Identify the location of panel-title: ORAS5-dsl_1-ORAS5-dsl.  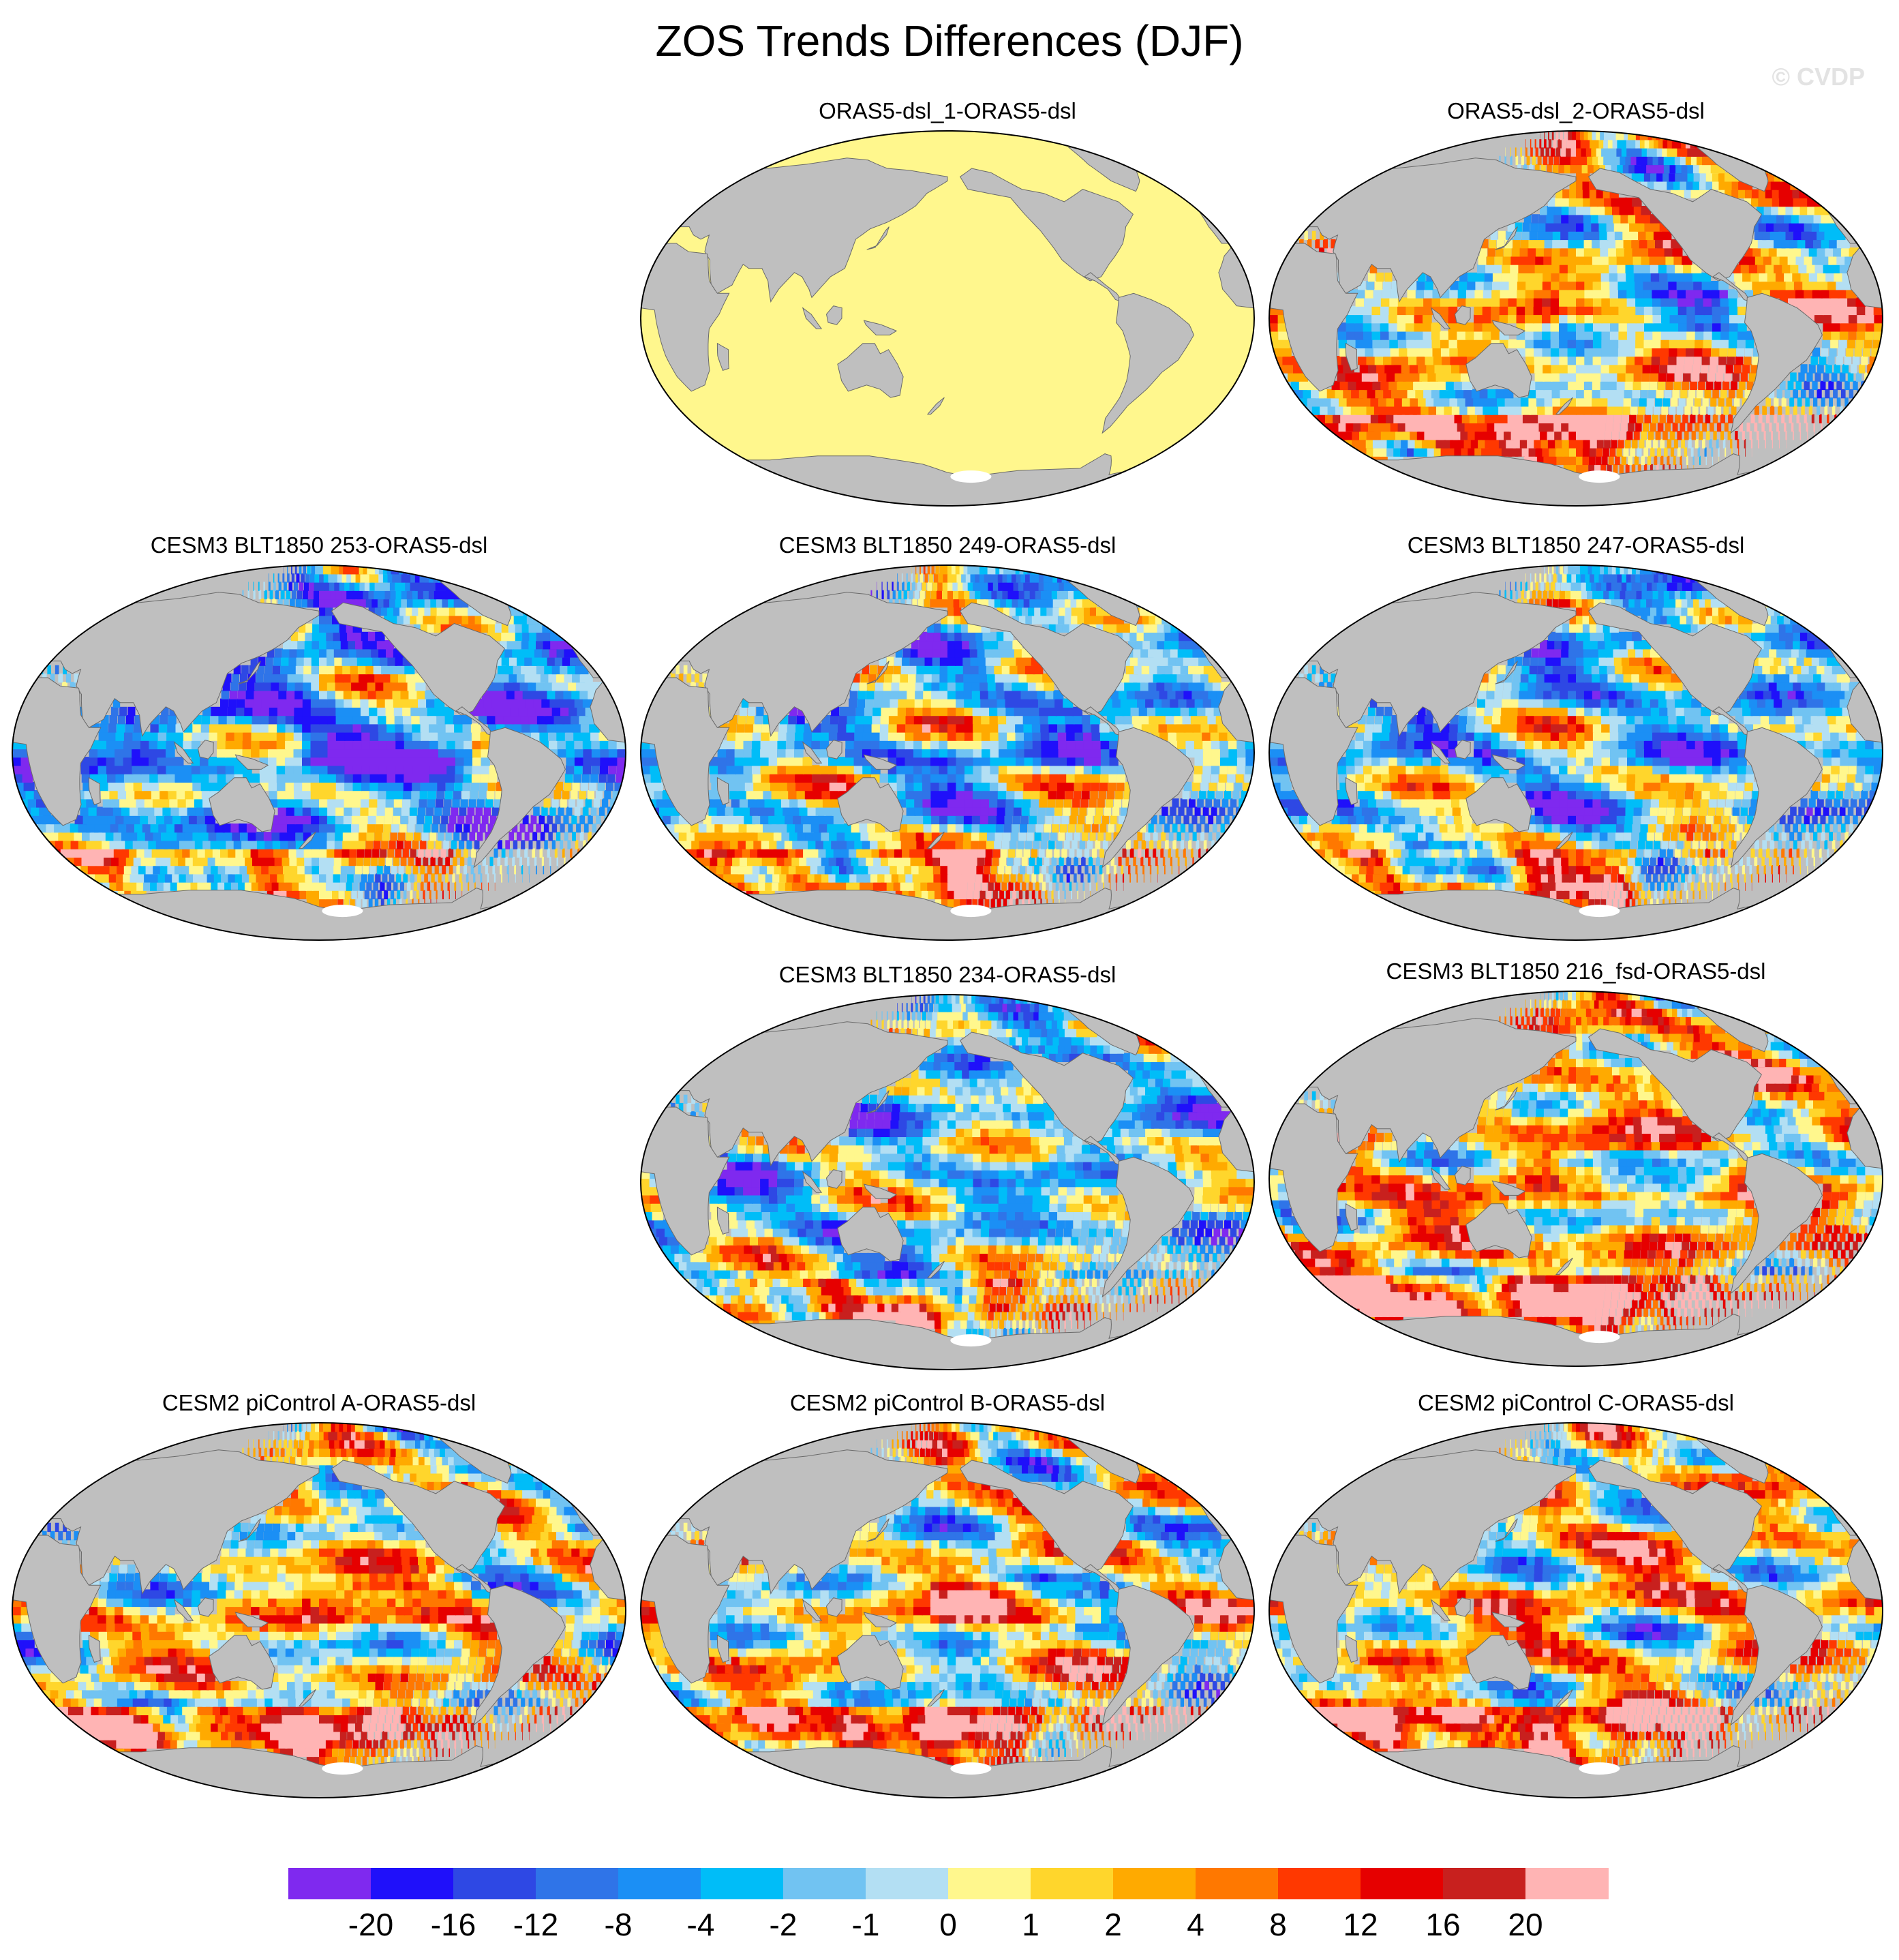
(947, 110).